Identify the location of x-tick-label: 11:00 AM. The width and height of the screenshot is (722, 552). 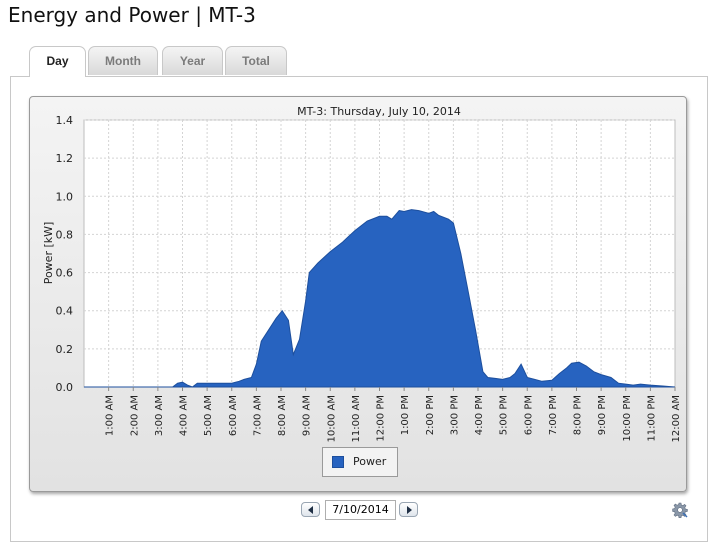
(356, 418).